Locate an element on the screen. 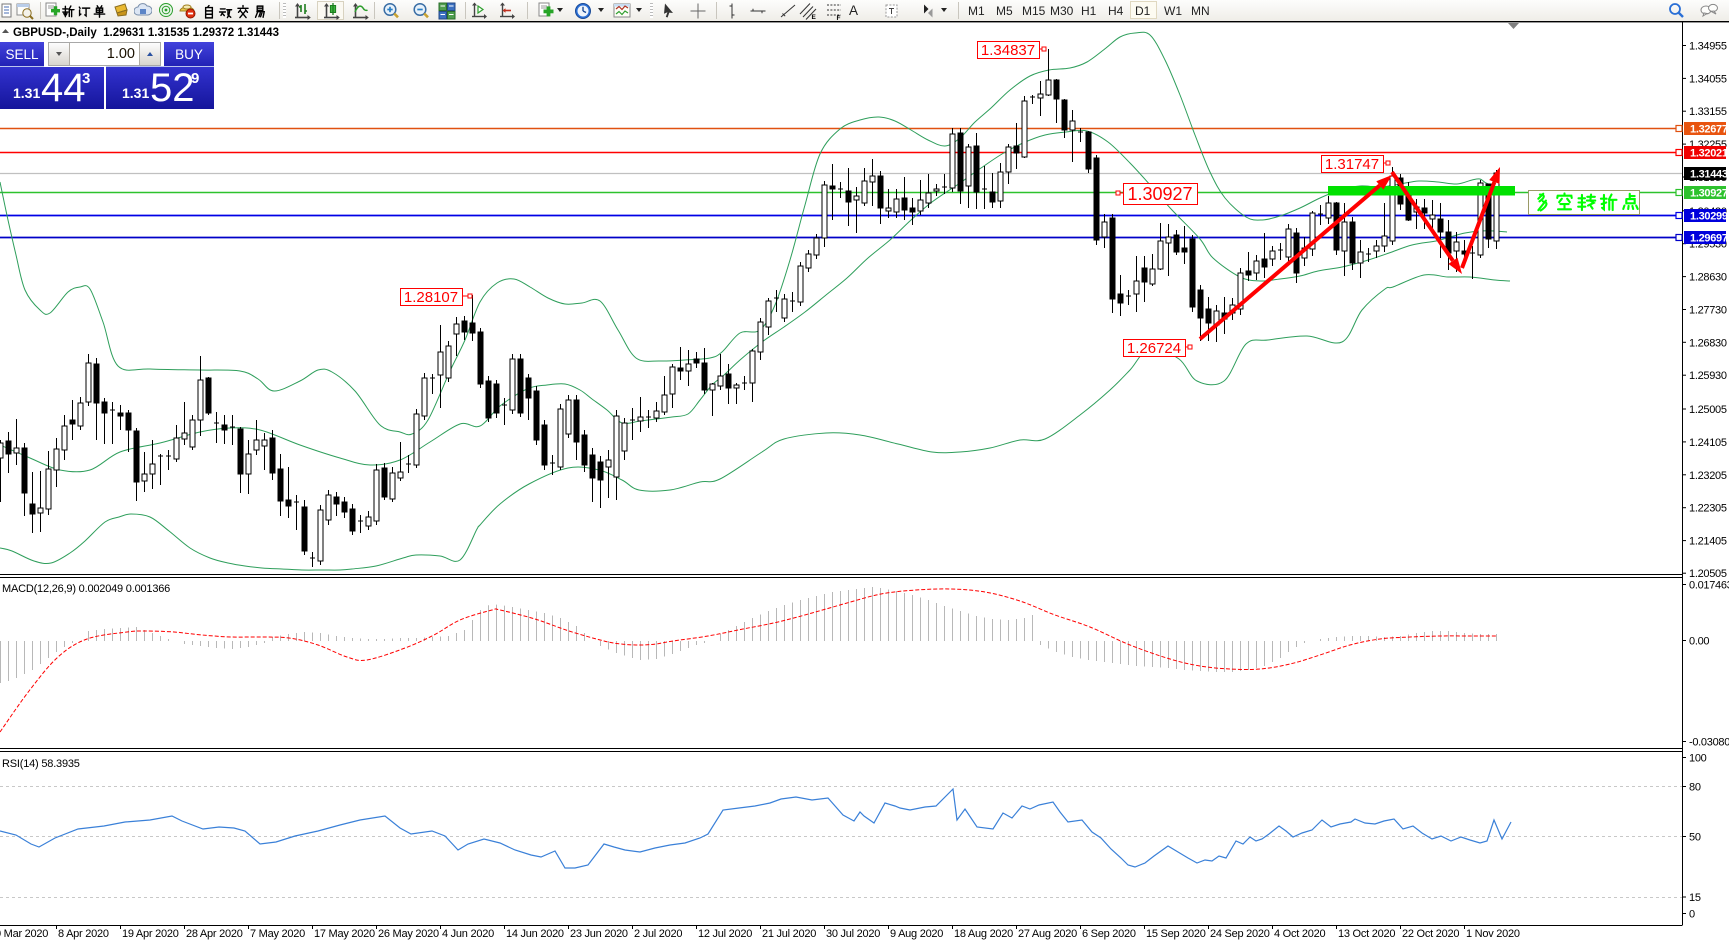 Image resolution: width=1729 pixels, height=944 pixels. svg-text: 1.33155 is located at coordinates (1708, 112).